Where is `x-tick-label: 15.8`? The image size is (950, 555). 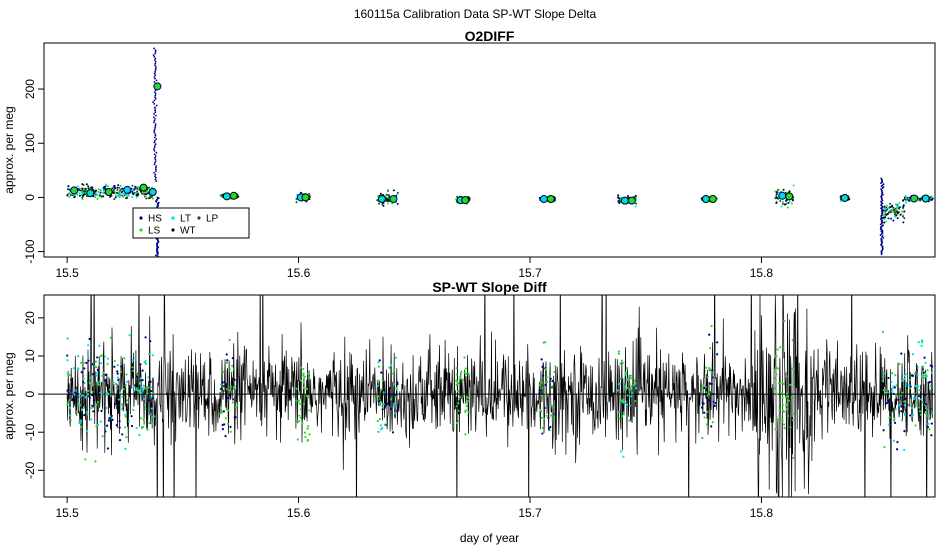 x-tick-label: 15.8 is located at coordinates (762, 513).